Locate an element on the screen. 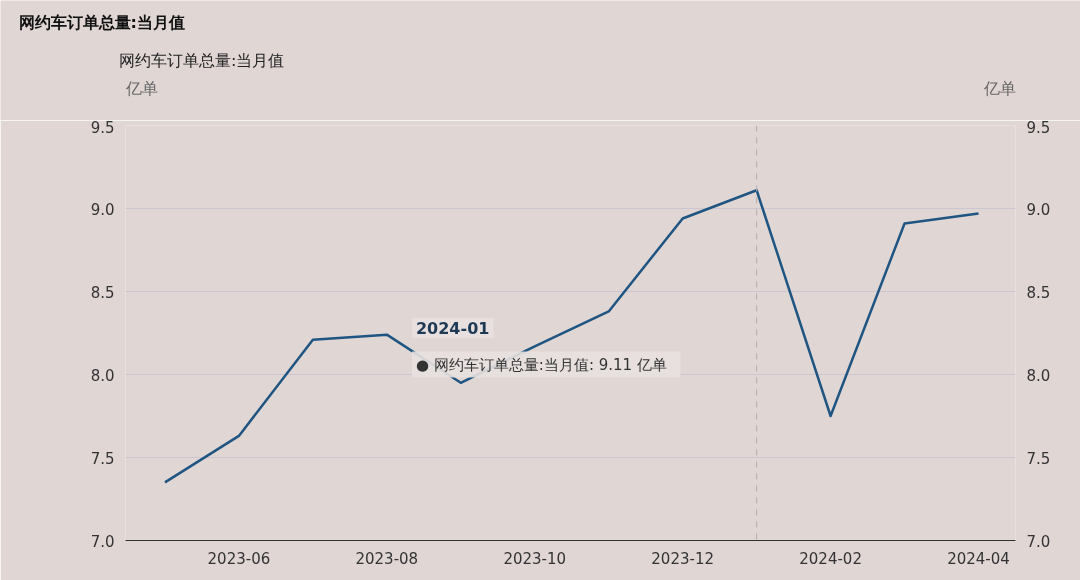 The image size is (1080, 580). x-tick-label: 2024-02 is located at coordinates (830, 558).